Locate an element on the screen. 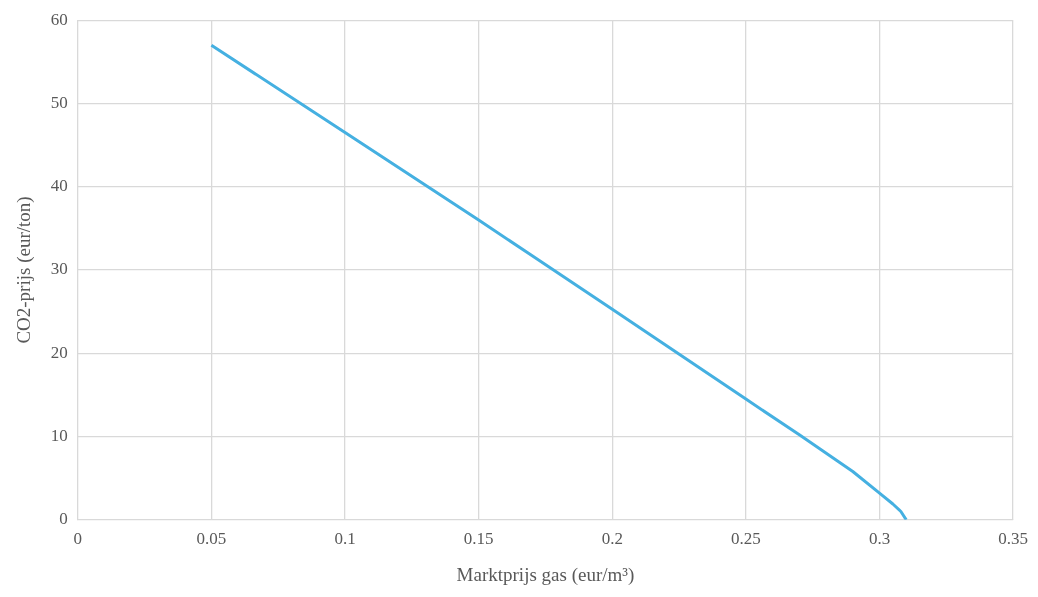 The width and height of the screenshot is (1038, 597). y-tick-label: 50 is located at coordinates (59, 102).